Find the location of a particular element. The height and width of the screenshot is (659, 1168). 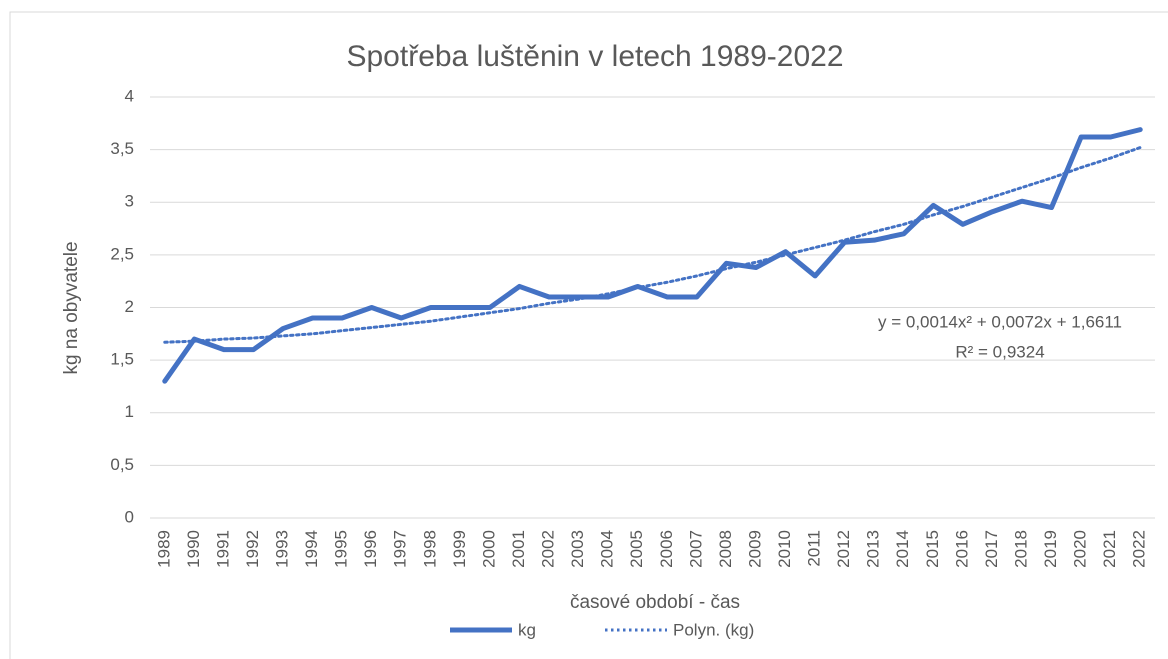

x-tick-label: 2002 is located at coordinates (548, 549).